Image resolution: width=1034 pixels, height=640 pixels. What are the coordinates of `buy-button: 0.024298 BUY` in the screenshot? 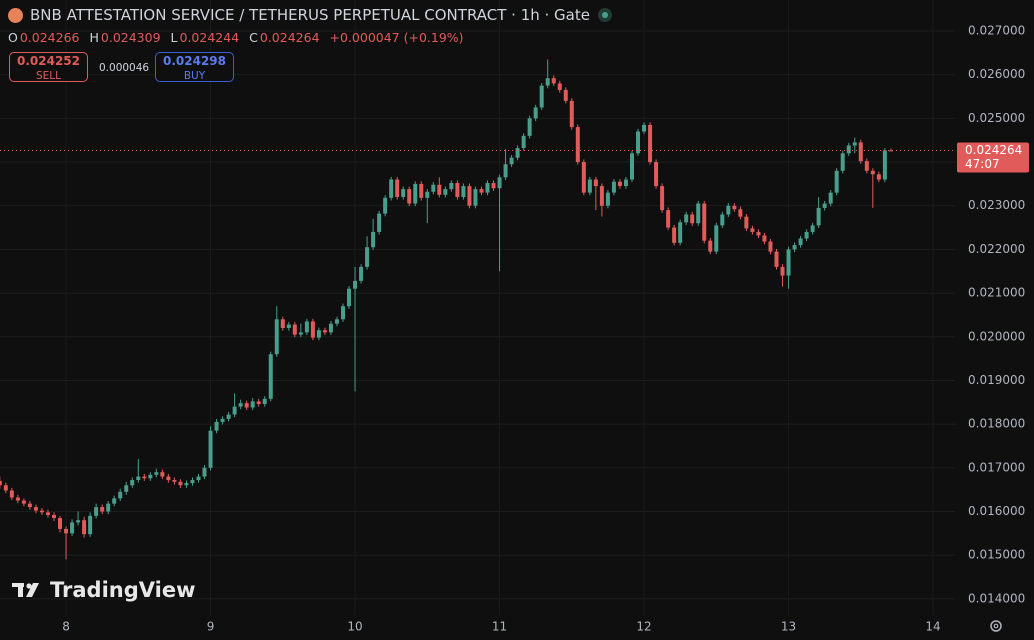 It's located at (194, 67).